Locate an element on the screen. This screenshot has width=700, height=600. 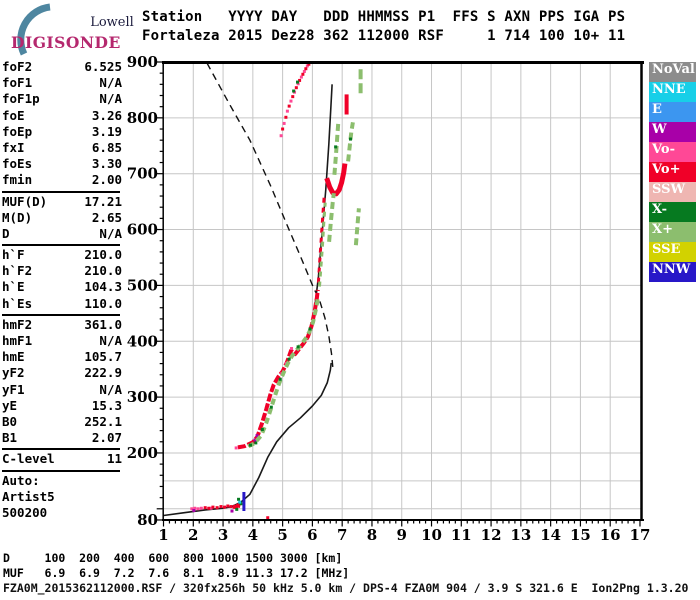
param-value: 17.21 is located at coordinates (103, 201).